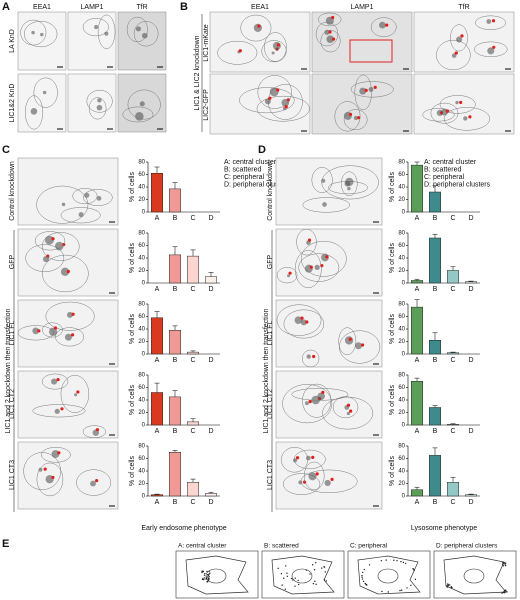  Describe the element at coordinates (457, 184) in the screenshot. I see `legend-entry: D: peripheral clusters` at that location.